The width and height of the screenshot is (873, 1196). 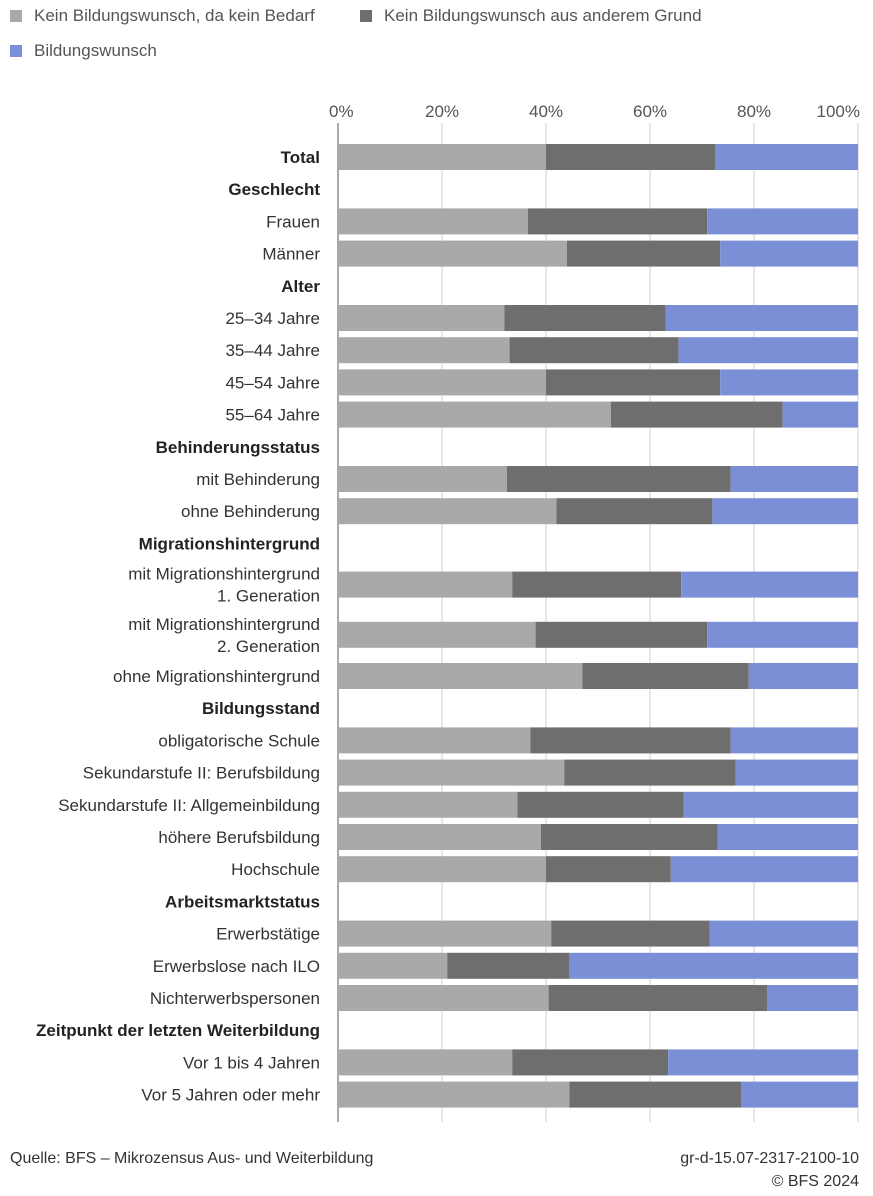 What do you see at coordinates (272, 350) in the screenshot?
I see `row-label-35-44-jahre: 35–44 Jahre` at bounding box center [272, 350].